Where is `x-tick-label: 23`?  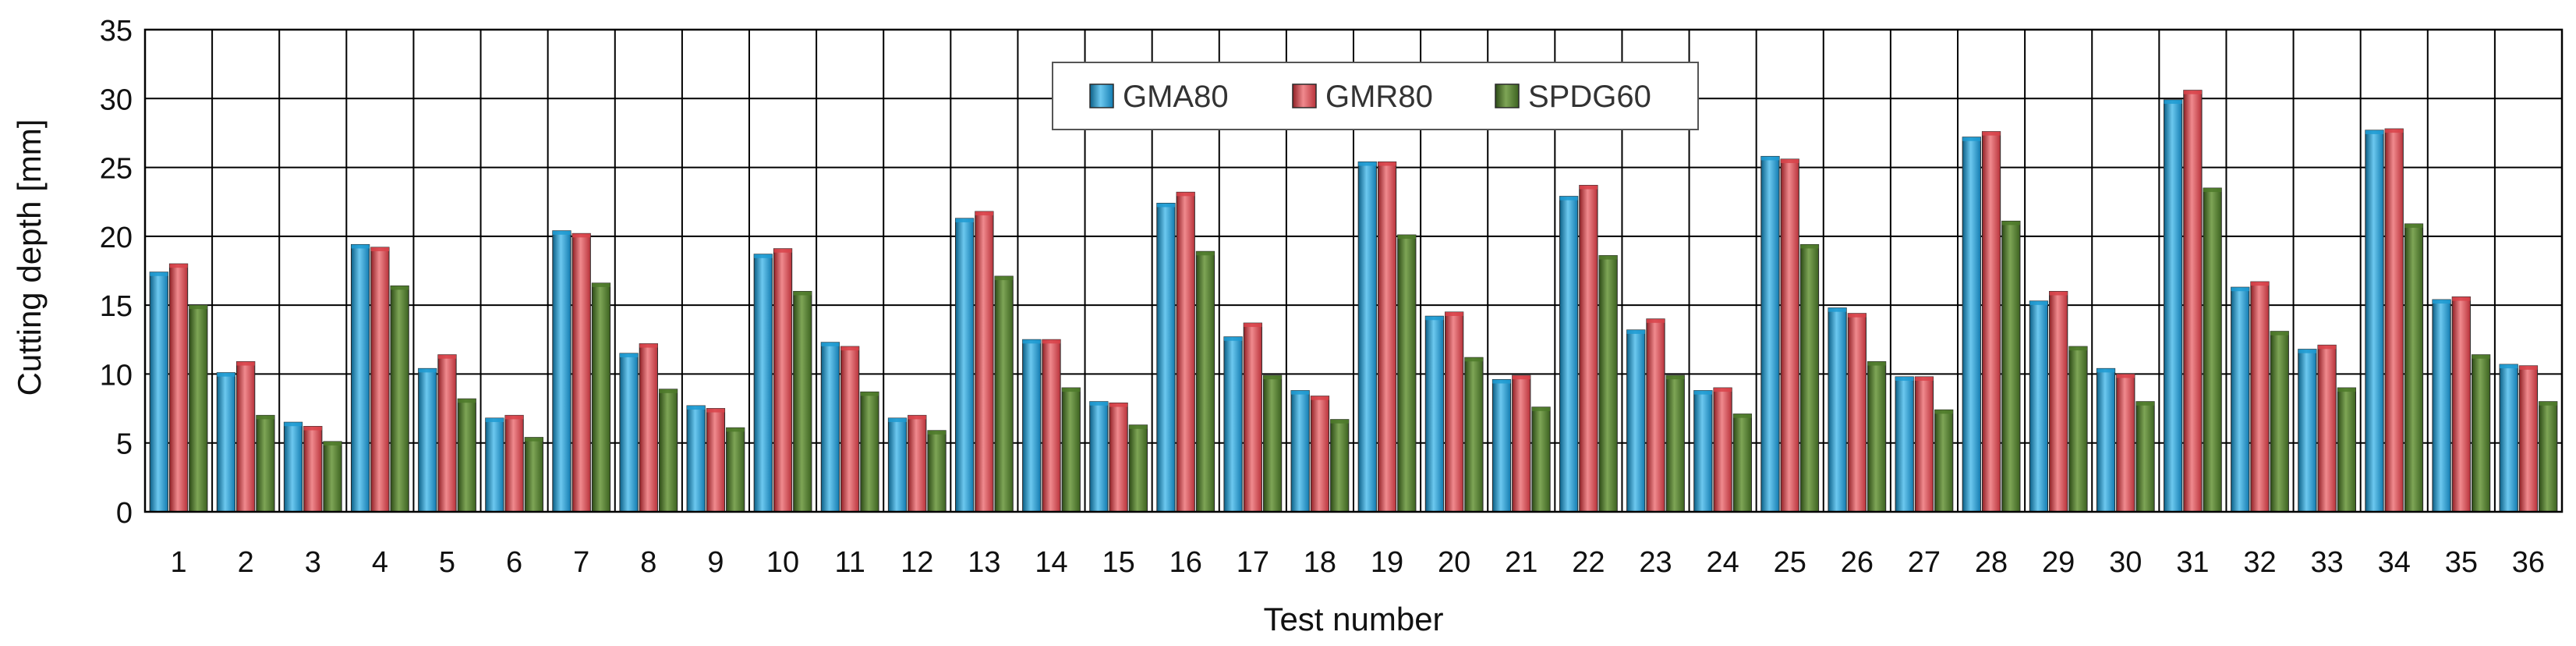 x-tick-label: 23 is located at coordinates (1656, 562).